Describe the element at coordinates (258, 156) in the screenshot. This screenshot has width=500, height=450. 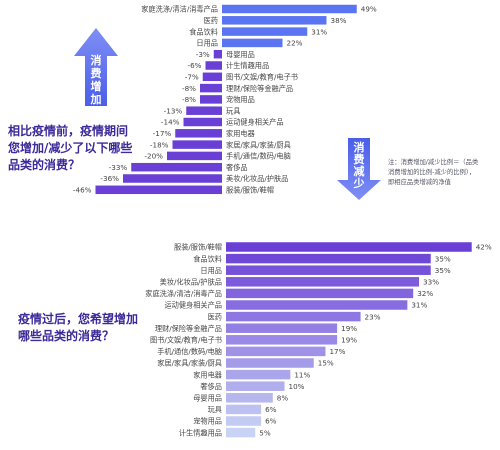
I see `top-category-label: 手机/通信/数码/电脑` at that location.